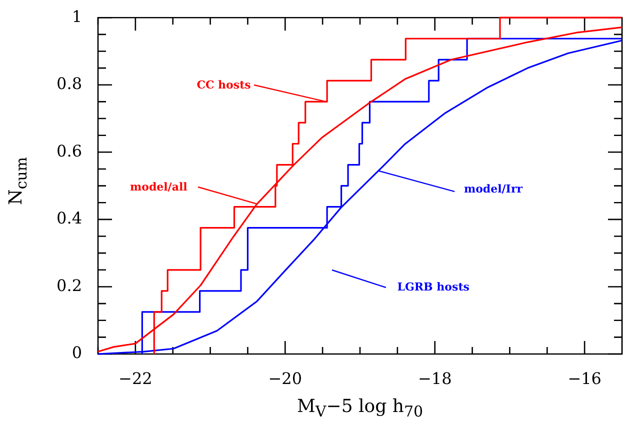 Image resolution: width=623 pixels, height=426 pixels. What do you see at coordinates (285, 378) in the screenshot?
I see `x-tick-label: −20` at bounding box center [285, 378].